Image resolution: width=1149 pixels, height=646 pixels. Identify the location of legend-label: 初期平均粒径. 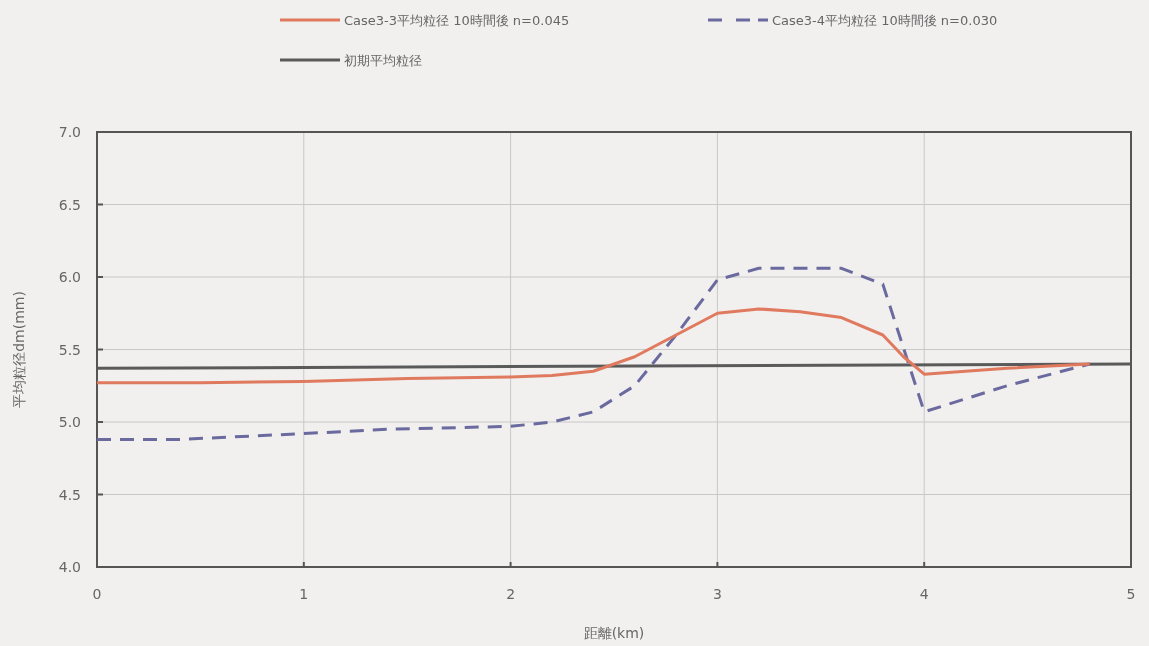
(383, 60).